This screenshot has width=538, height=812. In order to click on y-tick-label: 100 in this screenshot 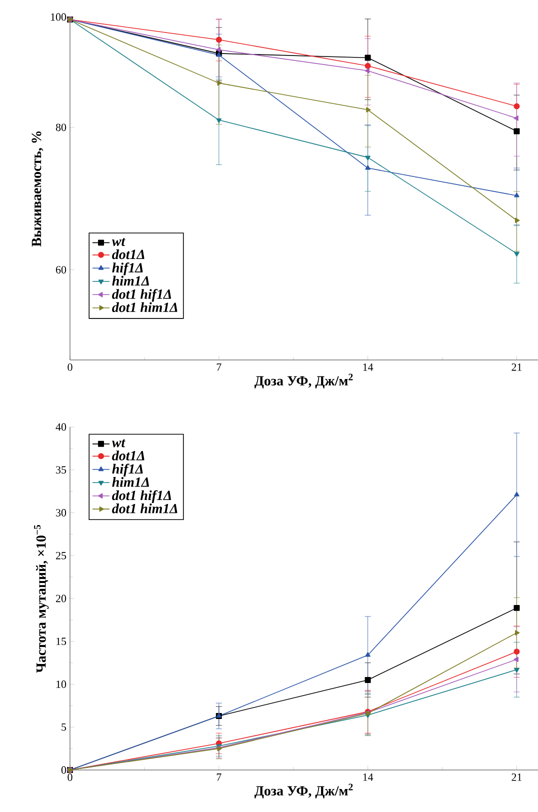, I will do `click(58, 17)`.